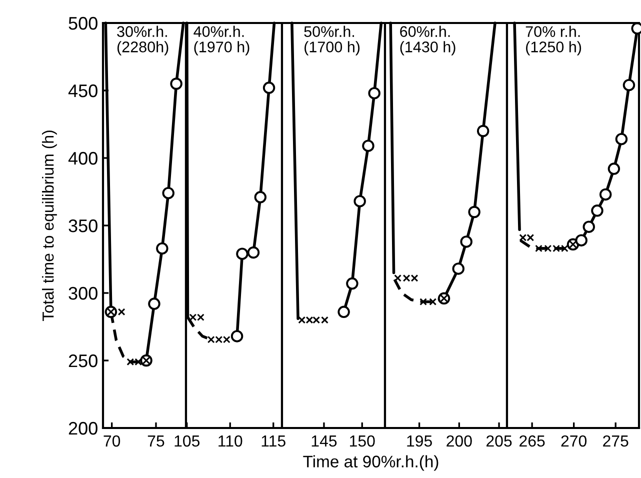  What do you see at coordinates (370, 463) in the screenshot?
I see `x-axis-title: Time at 90%r.h.(h)` at bounding box center [370, 463].